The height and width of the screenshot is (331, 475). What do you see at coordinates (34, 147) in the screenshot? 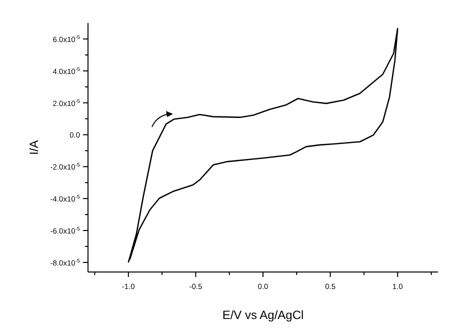
I see `y-axis-title: I/A` at bounding box center [34, 147].